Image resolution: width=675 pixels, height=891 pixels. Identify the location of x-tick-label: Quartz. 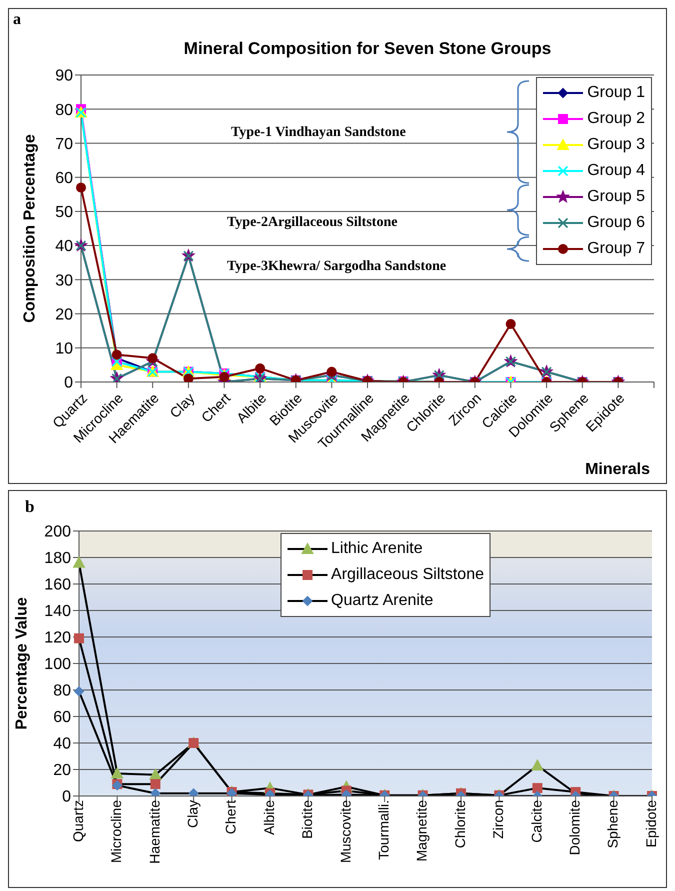
(78, 821).